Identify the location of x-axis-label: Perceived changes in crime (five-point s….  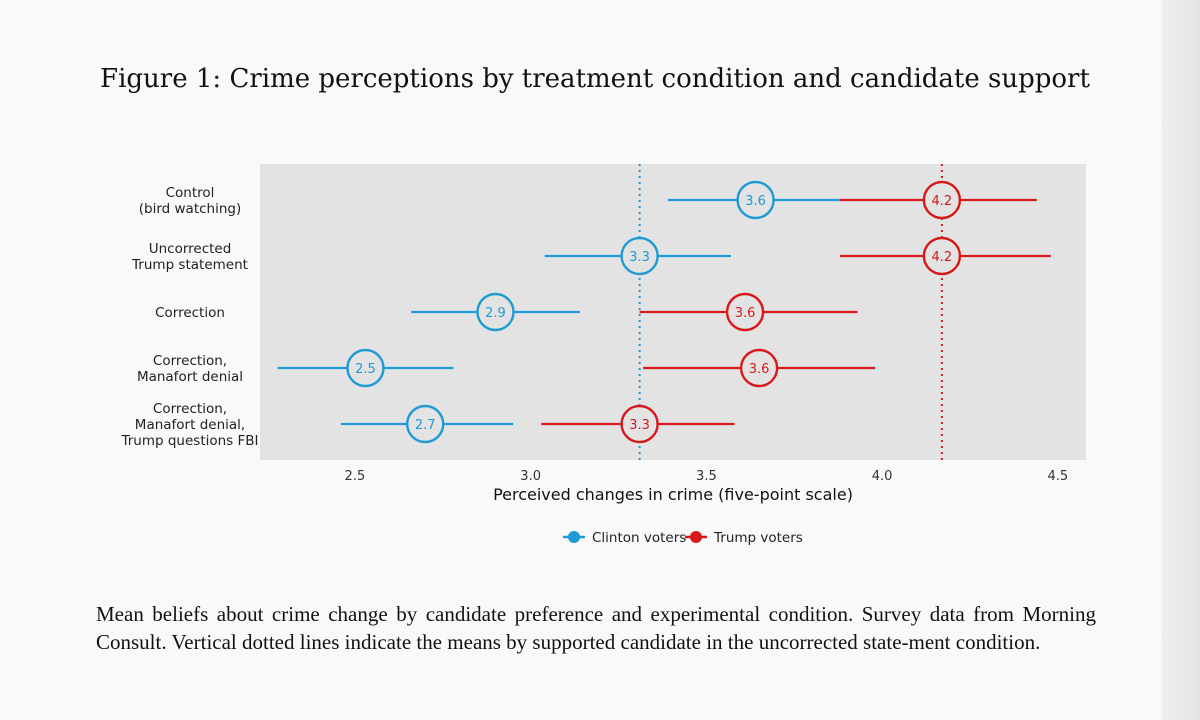
(673, 494).